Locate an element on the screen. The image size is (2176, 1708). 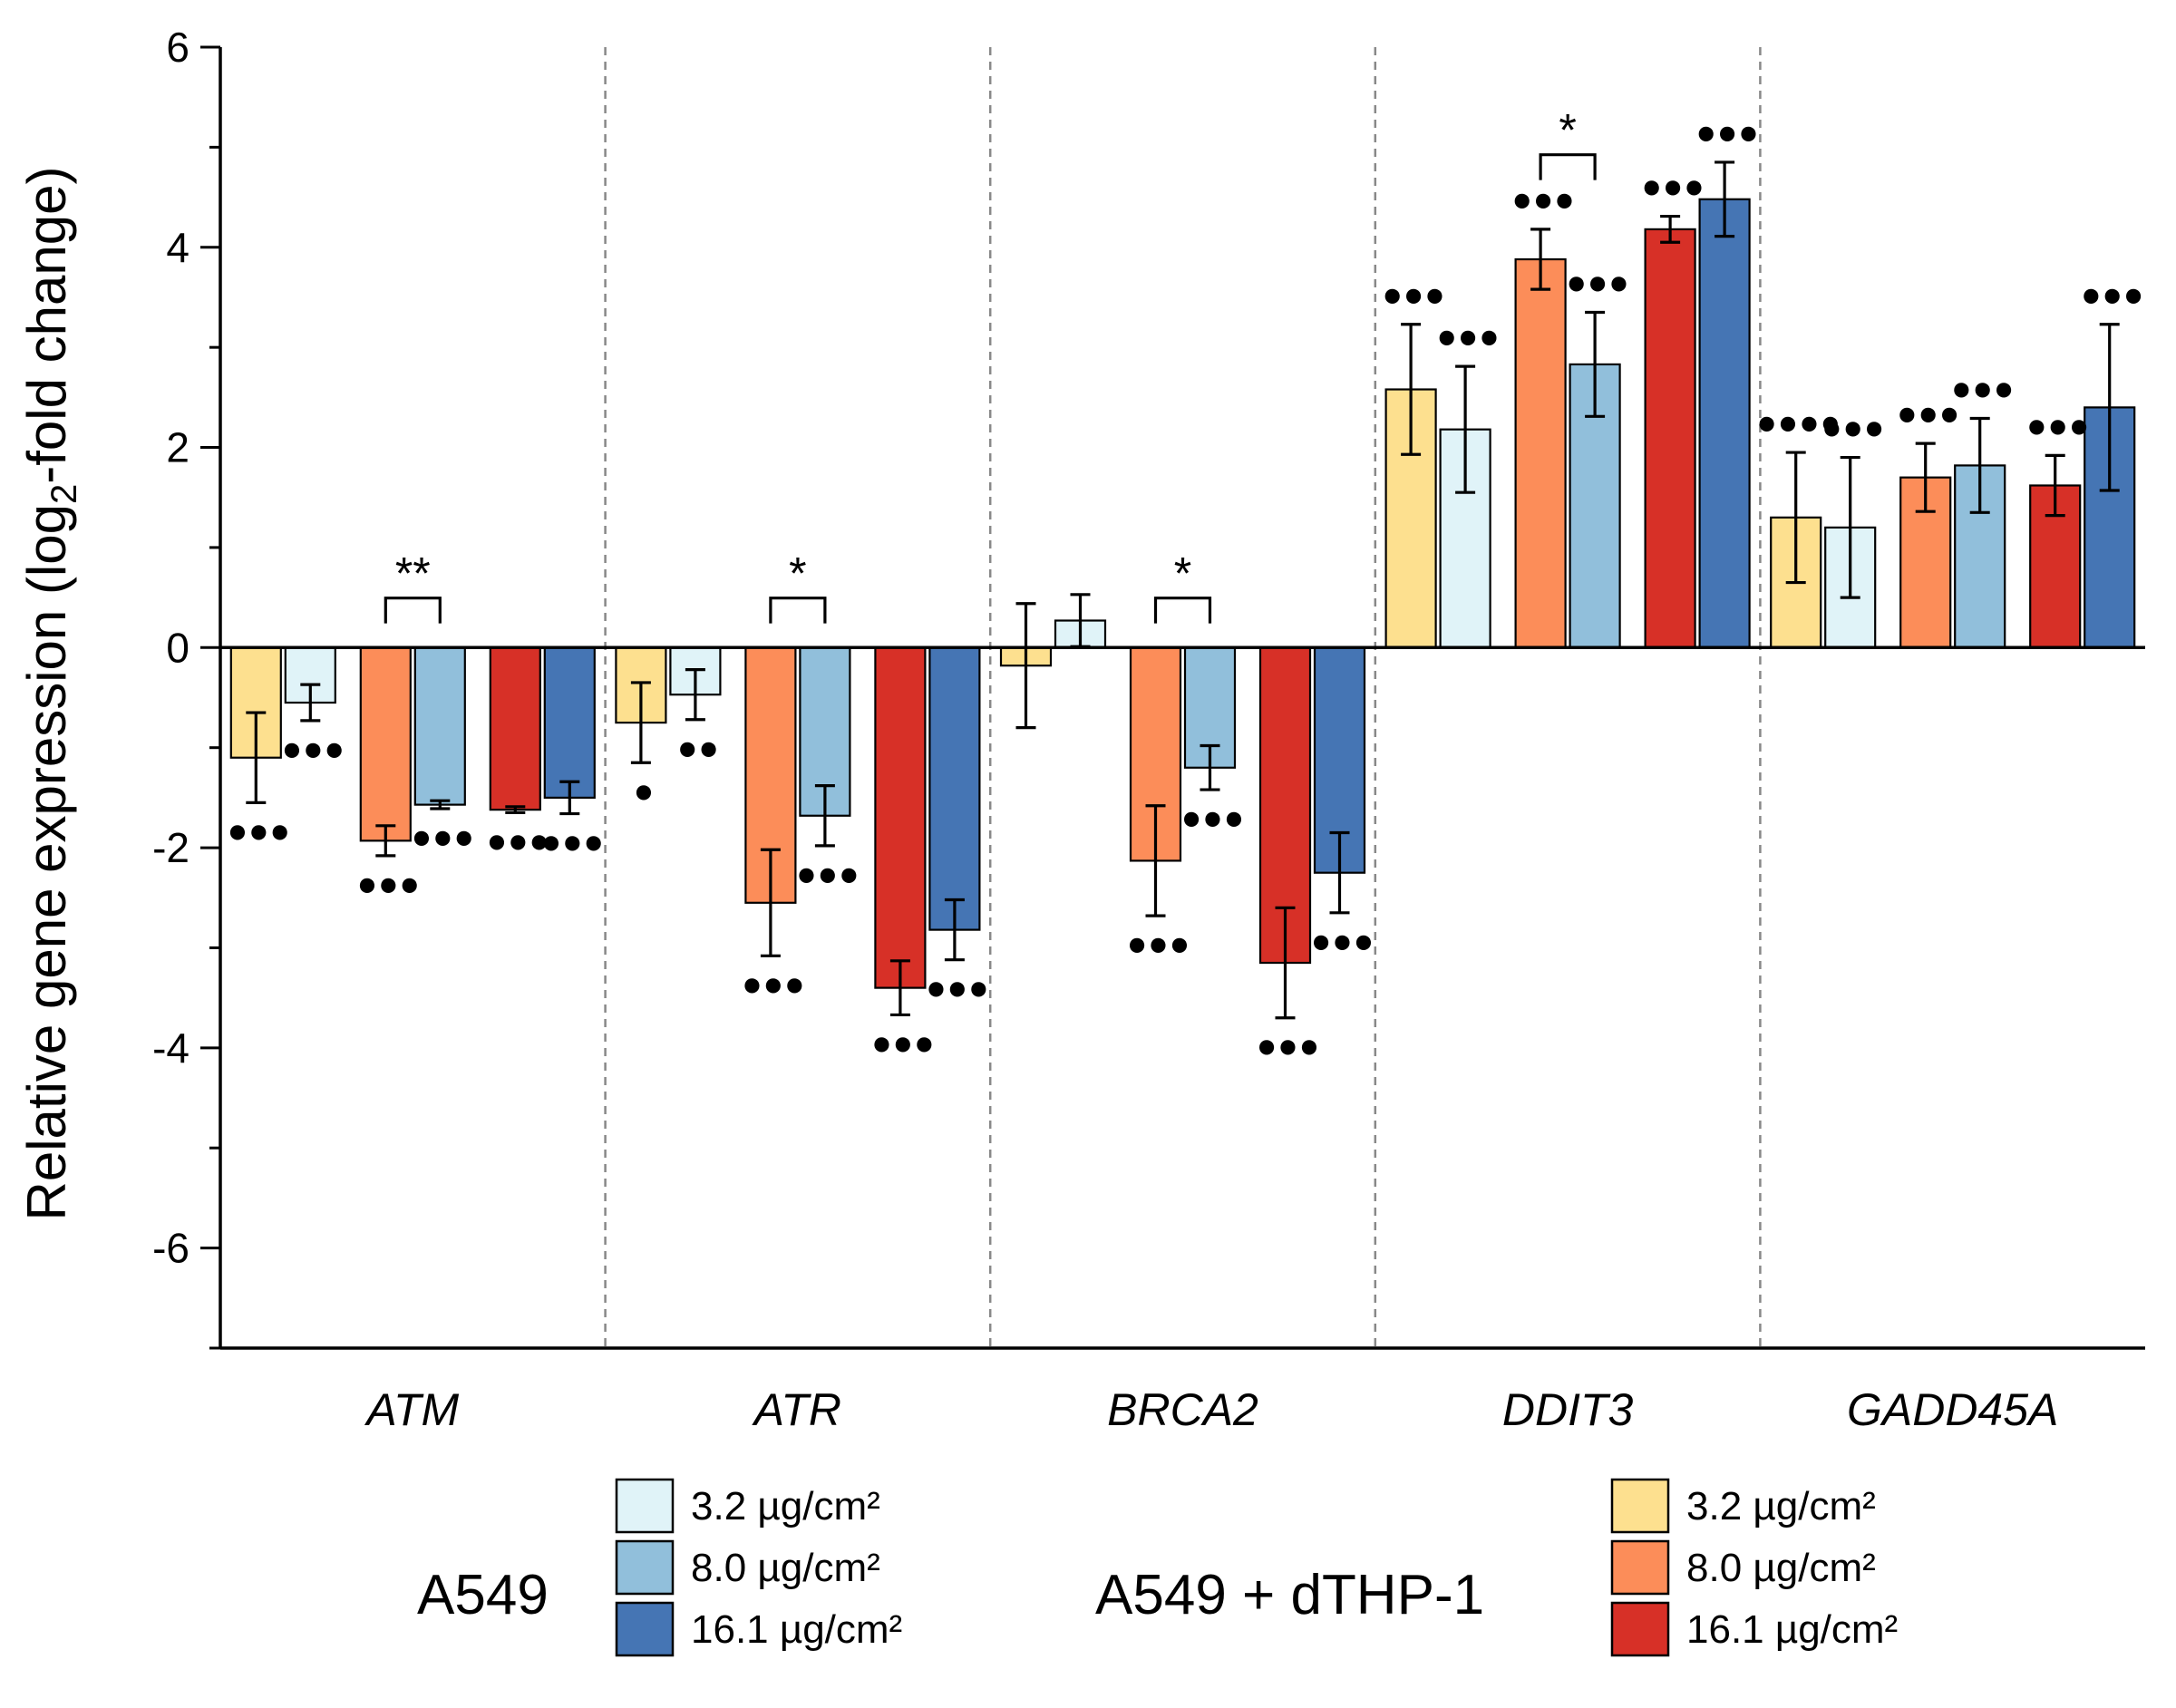
y-tick-label: -6 is located at coordinates (170, 1248).